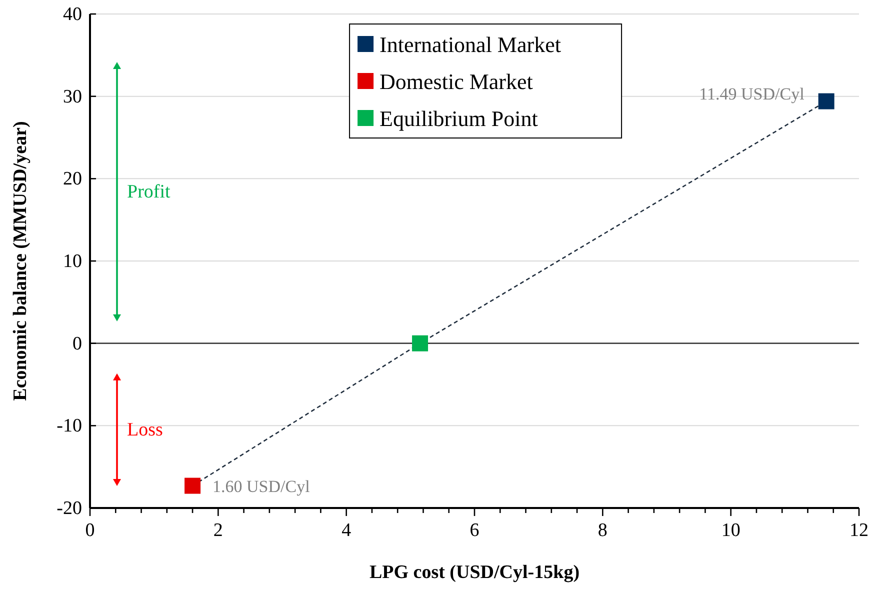 The height and width of the screenshot is (590, 881). Describe the element at coordinates (72, 14) in the screenshot. I see `y-tick-label: 40` at that location.